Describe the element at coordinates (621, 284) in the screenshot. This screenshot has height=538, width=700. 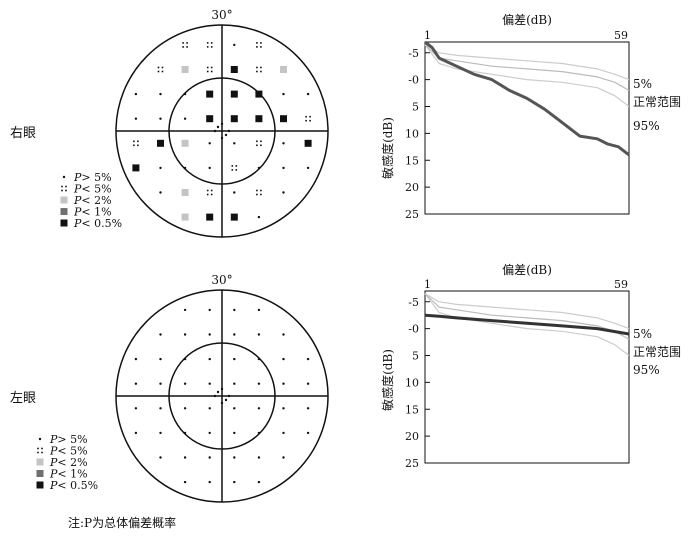
I see `left-chart-x-end: 59` at that location.